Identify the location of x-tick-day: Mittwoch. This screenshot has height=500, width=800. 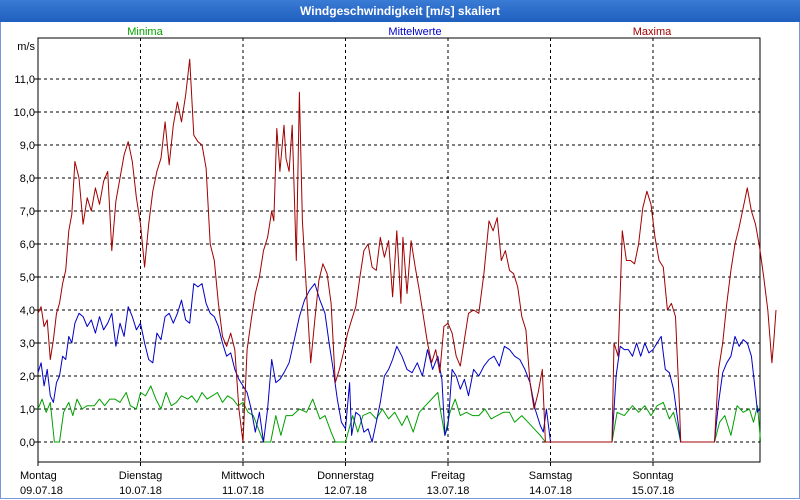
(242, 476).